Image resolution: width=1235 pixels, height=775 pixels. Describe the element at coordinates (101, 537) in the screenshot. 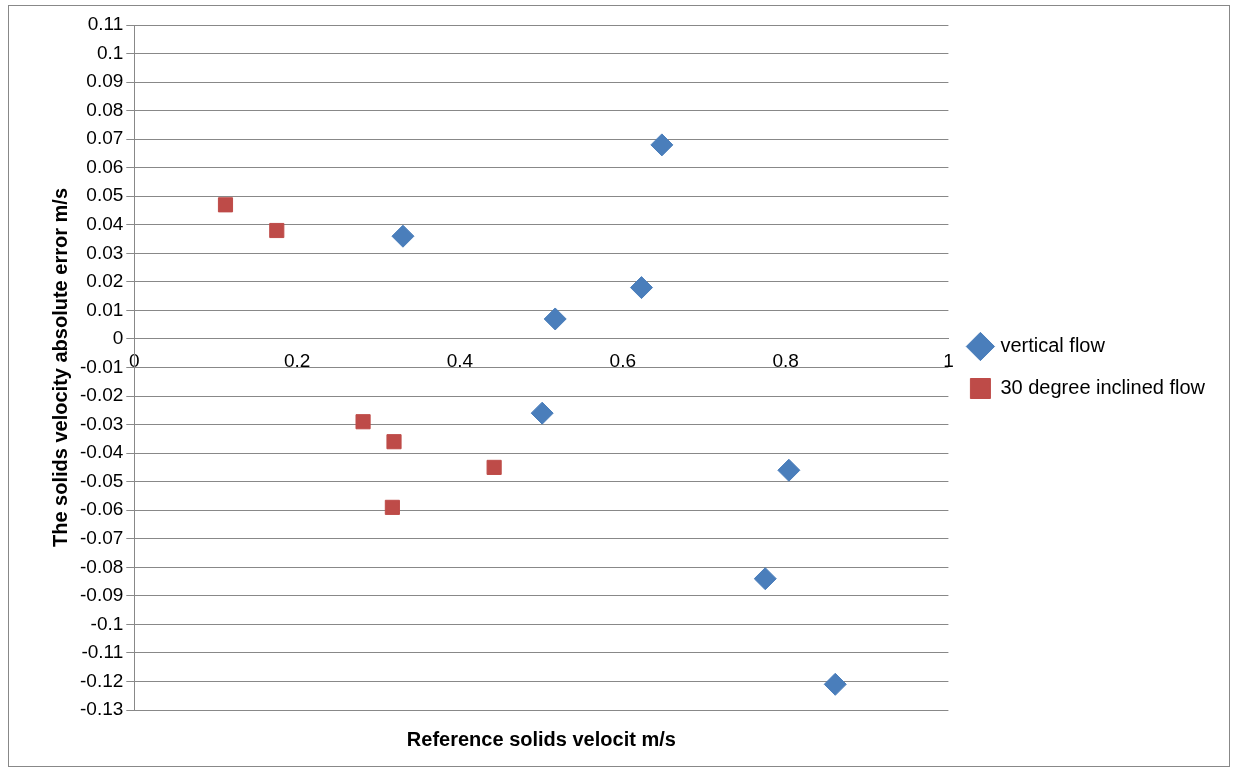

I see `y-tick-label: -0.07` at that location.